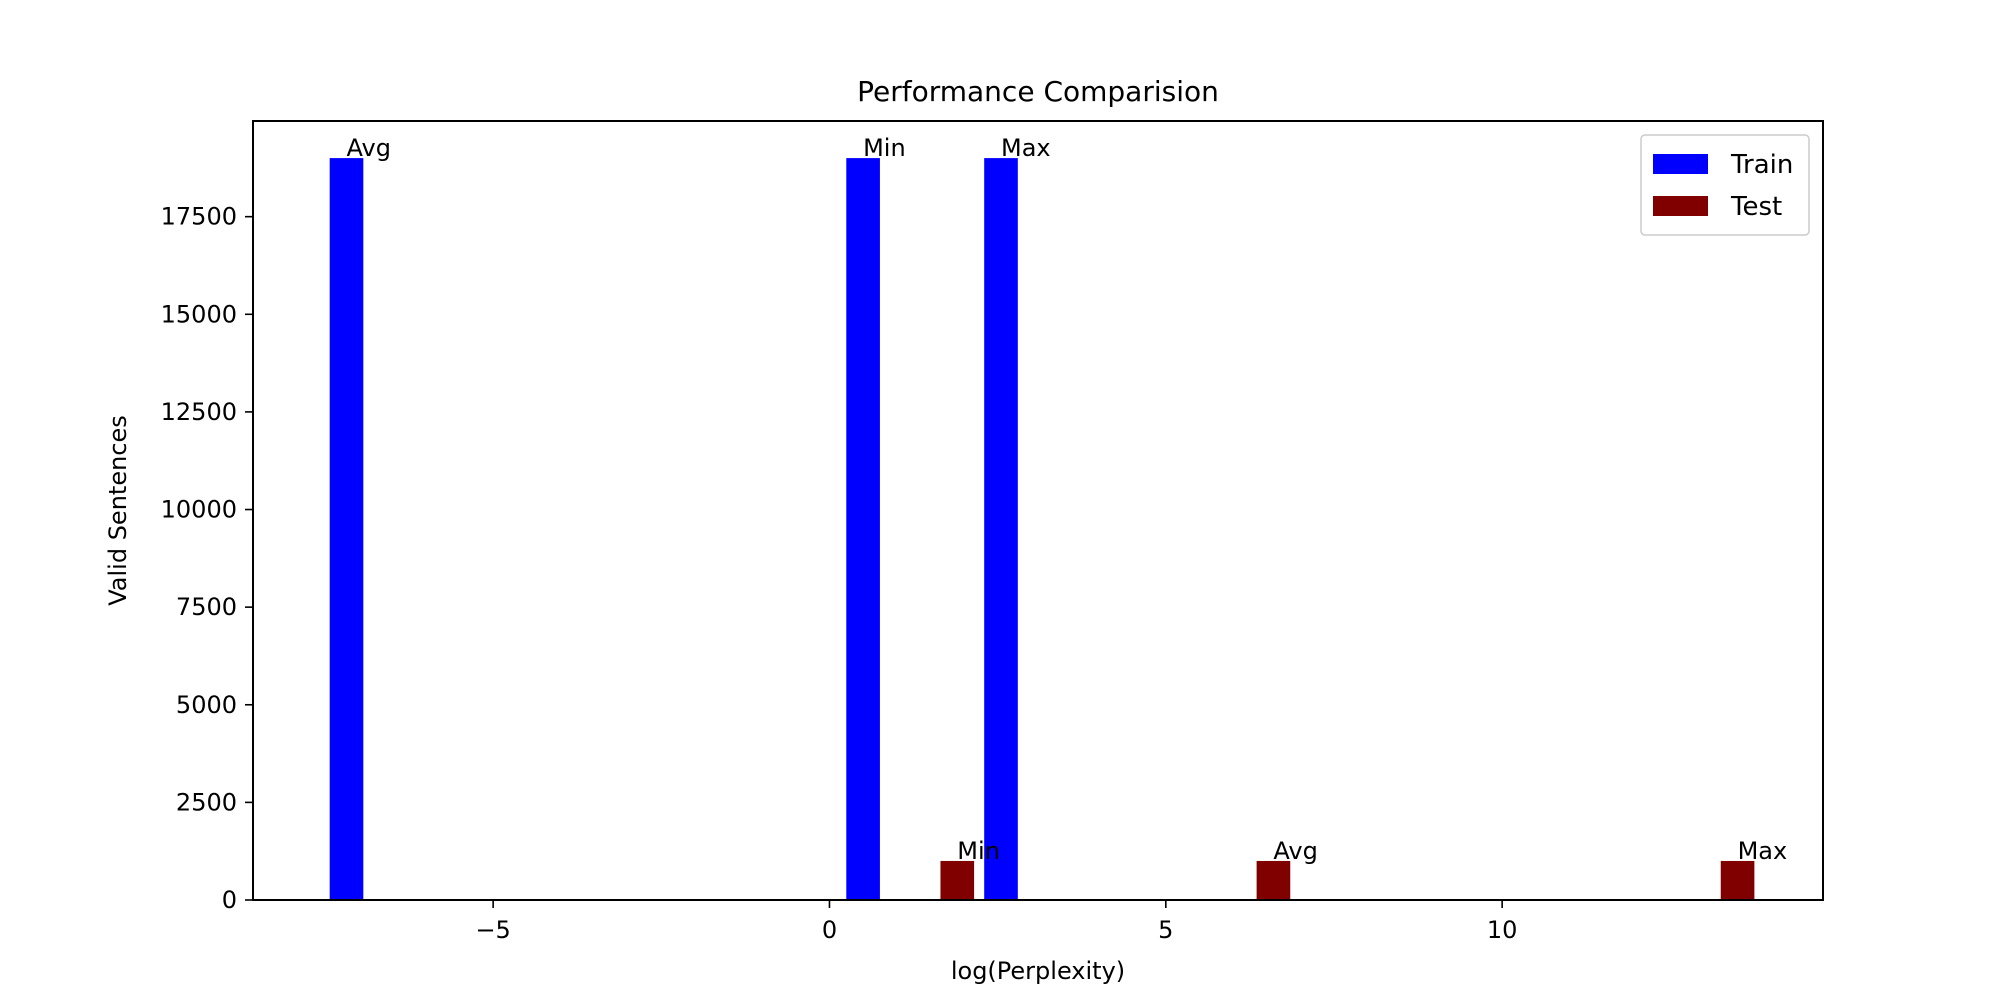 This screenshot has height=1000, width=2000. What do you see at coordinates (829, 930) in the screenshot?
I see `x-tick-label: 0` at bounding box center [829, 930].